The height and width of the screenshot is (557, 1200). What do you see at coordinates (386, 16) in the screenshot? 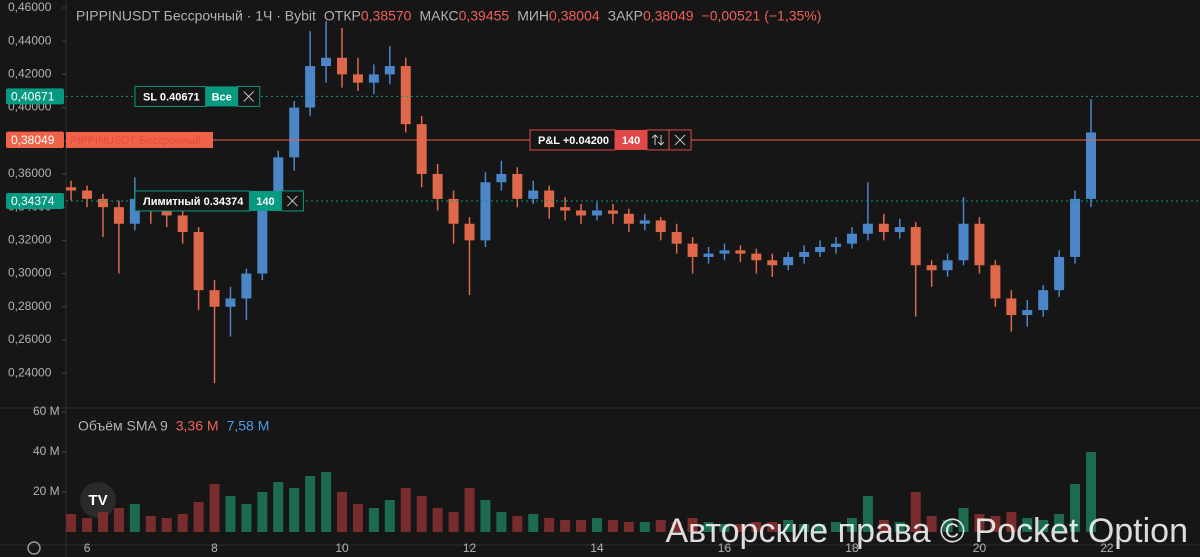
I see `ohlc-value: 0,38570` at bounding box center [386, 16].